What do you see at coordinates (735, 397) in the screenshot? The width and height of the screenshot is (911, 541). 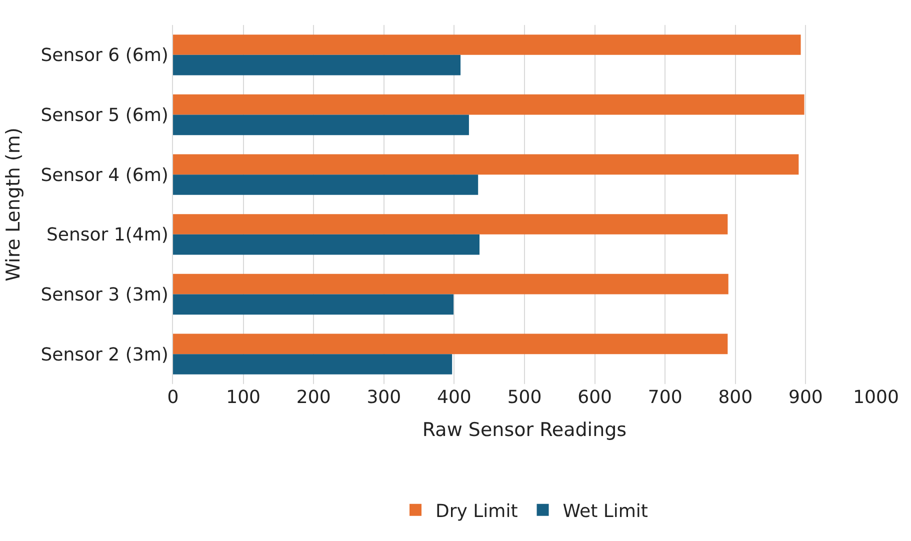 I see `x-tick-label: 800` at bounding box center [735, 397].